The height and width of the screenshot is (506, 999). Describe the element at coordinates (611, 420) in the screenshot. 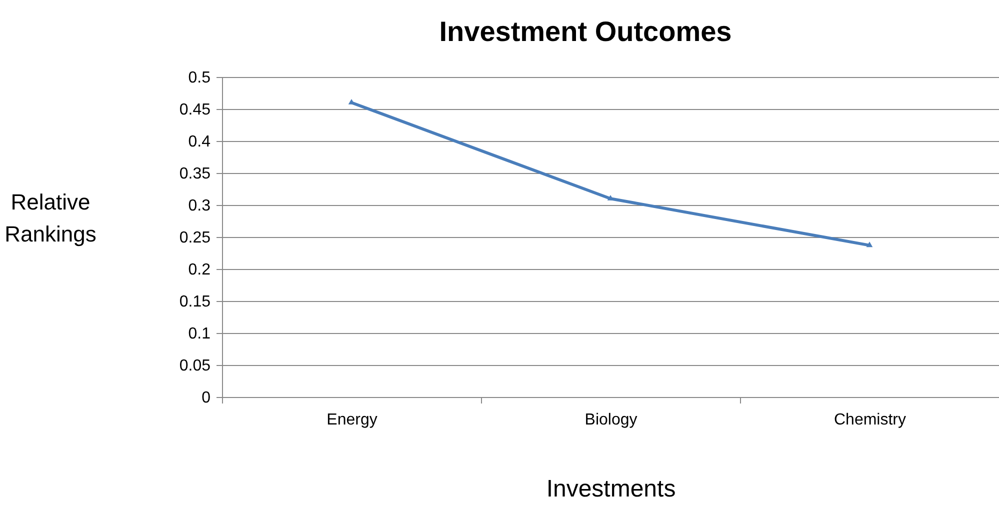

I see `x-tick-label: Biology` at that location.